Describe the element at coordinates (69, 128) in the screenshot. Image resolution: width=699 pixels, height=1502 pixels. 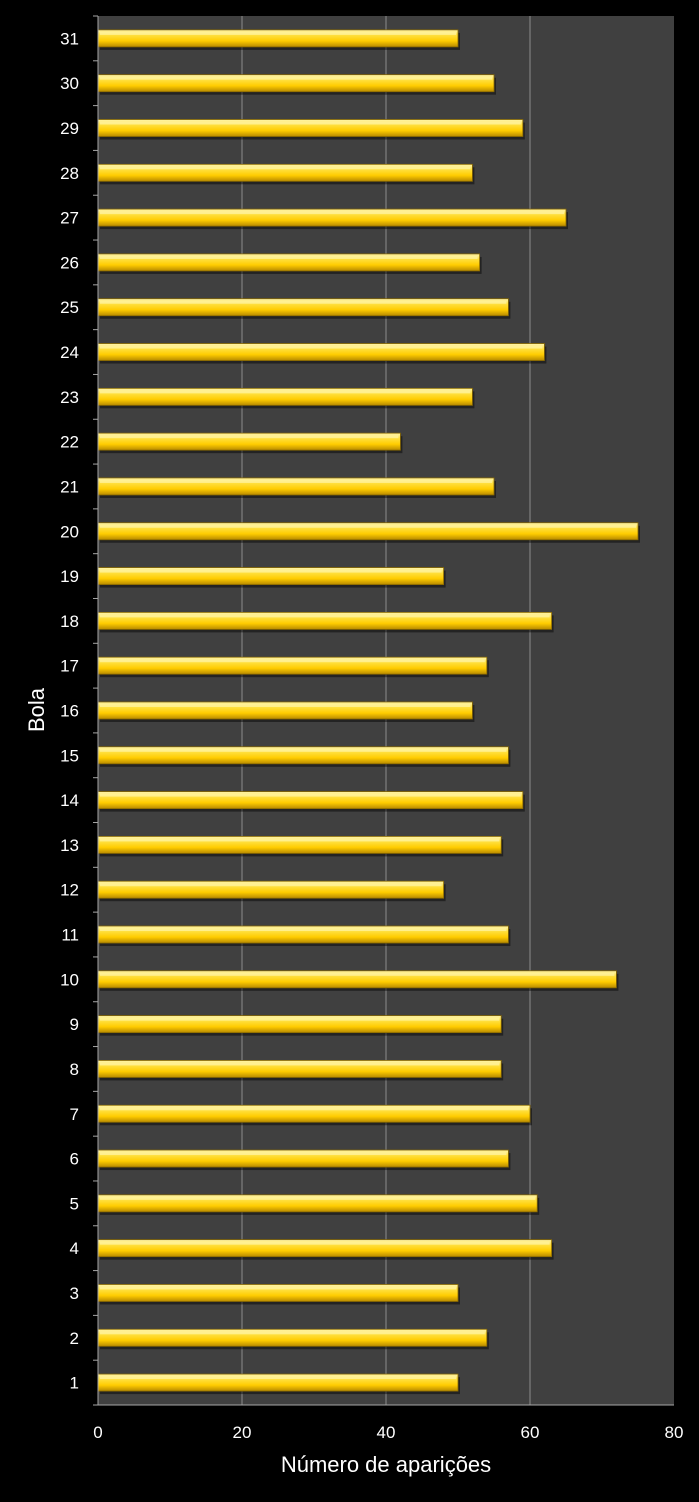
I see `y-tick-label-29: 29` at that location.